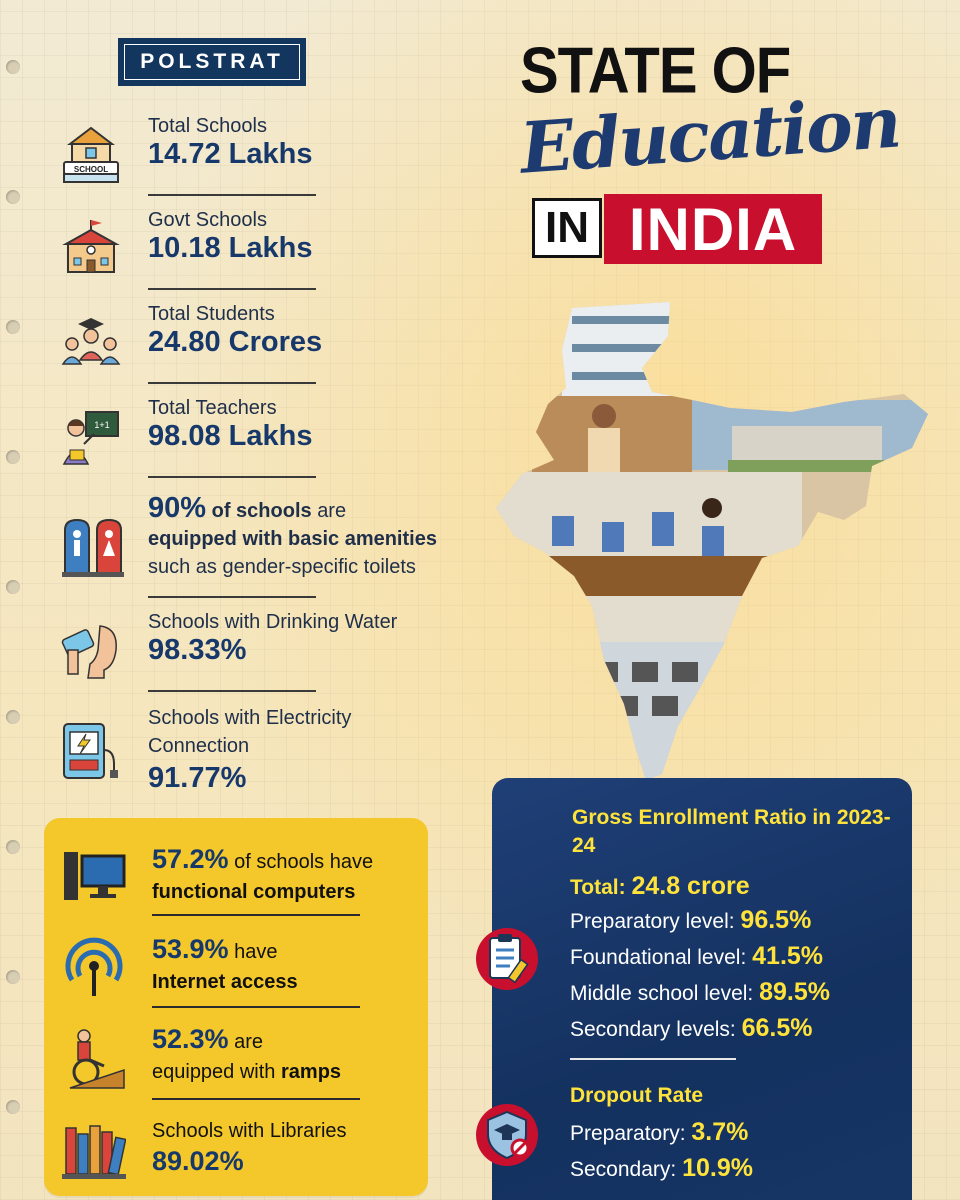 The height and width of the screenshot is (1200, 960). Describe the element at coordinates (658, 957) in the screenshot. I see `ger-level-label: Foundational level:` at that location.